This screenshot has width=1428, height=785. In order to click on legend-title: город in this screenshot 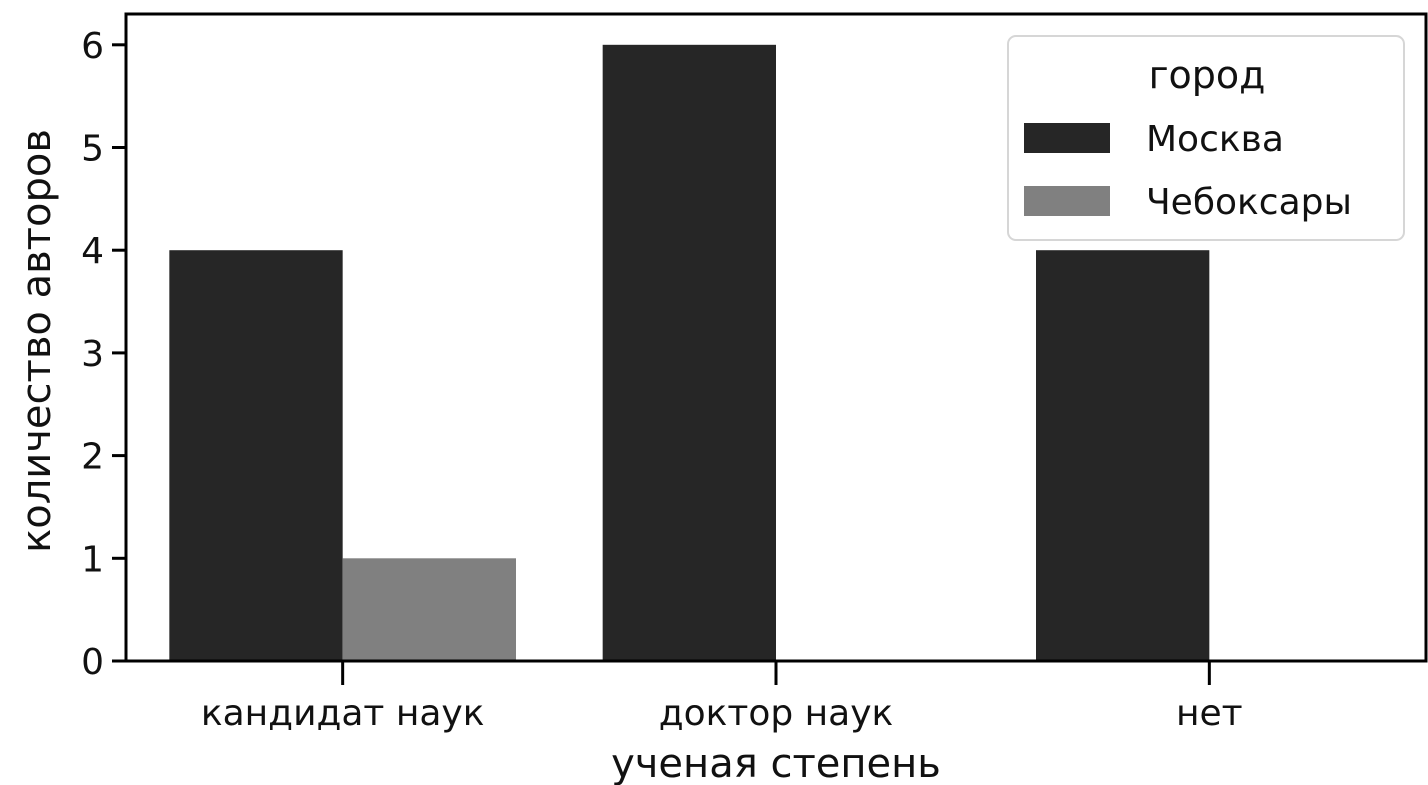, I will do `click(1207, 75)`.